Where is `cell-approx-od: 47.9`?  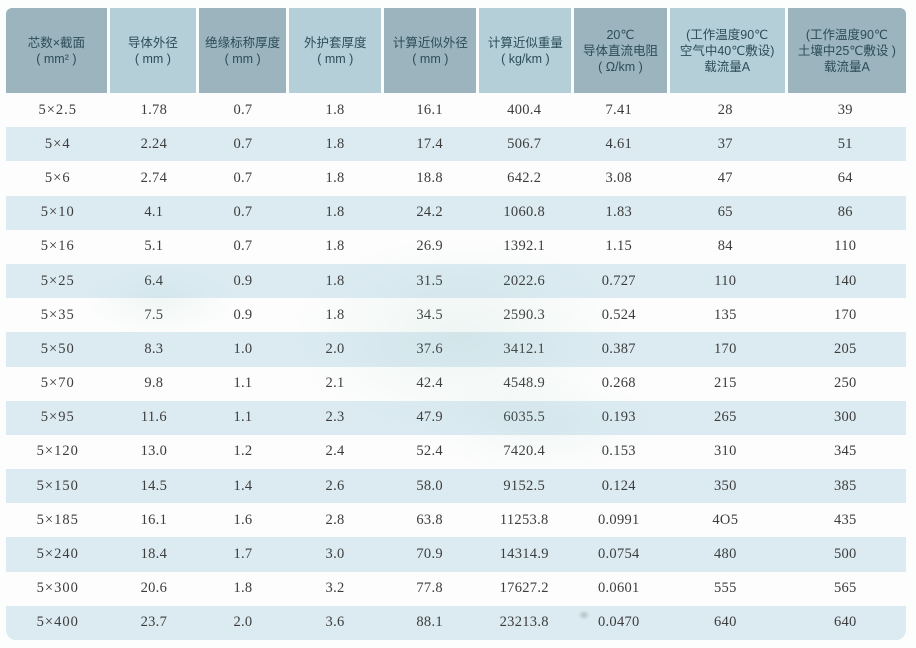 cell-approx-od: 47.9 is located at coordinates (429, 417).